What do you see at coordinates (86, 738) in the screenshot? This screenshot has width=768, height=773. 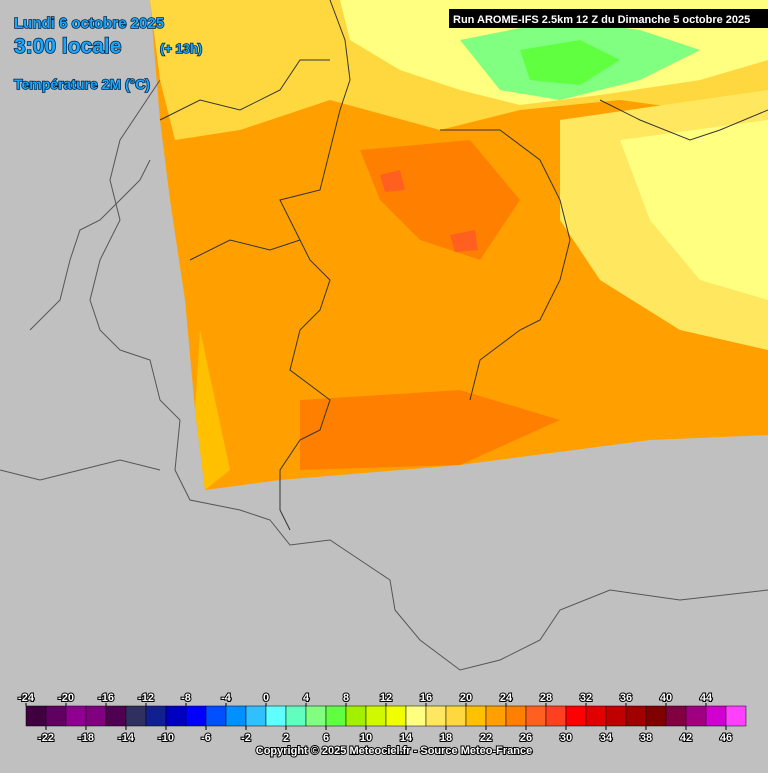 I see `legend-label: -18` at bounding box center [86, 738].